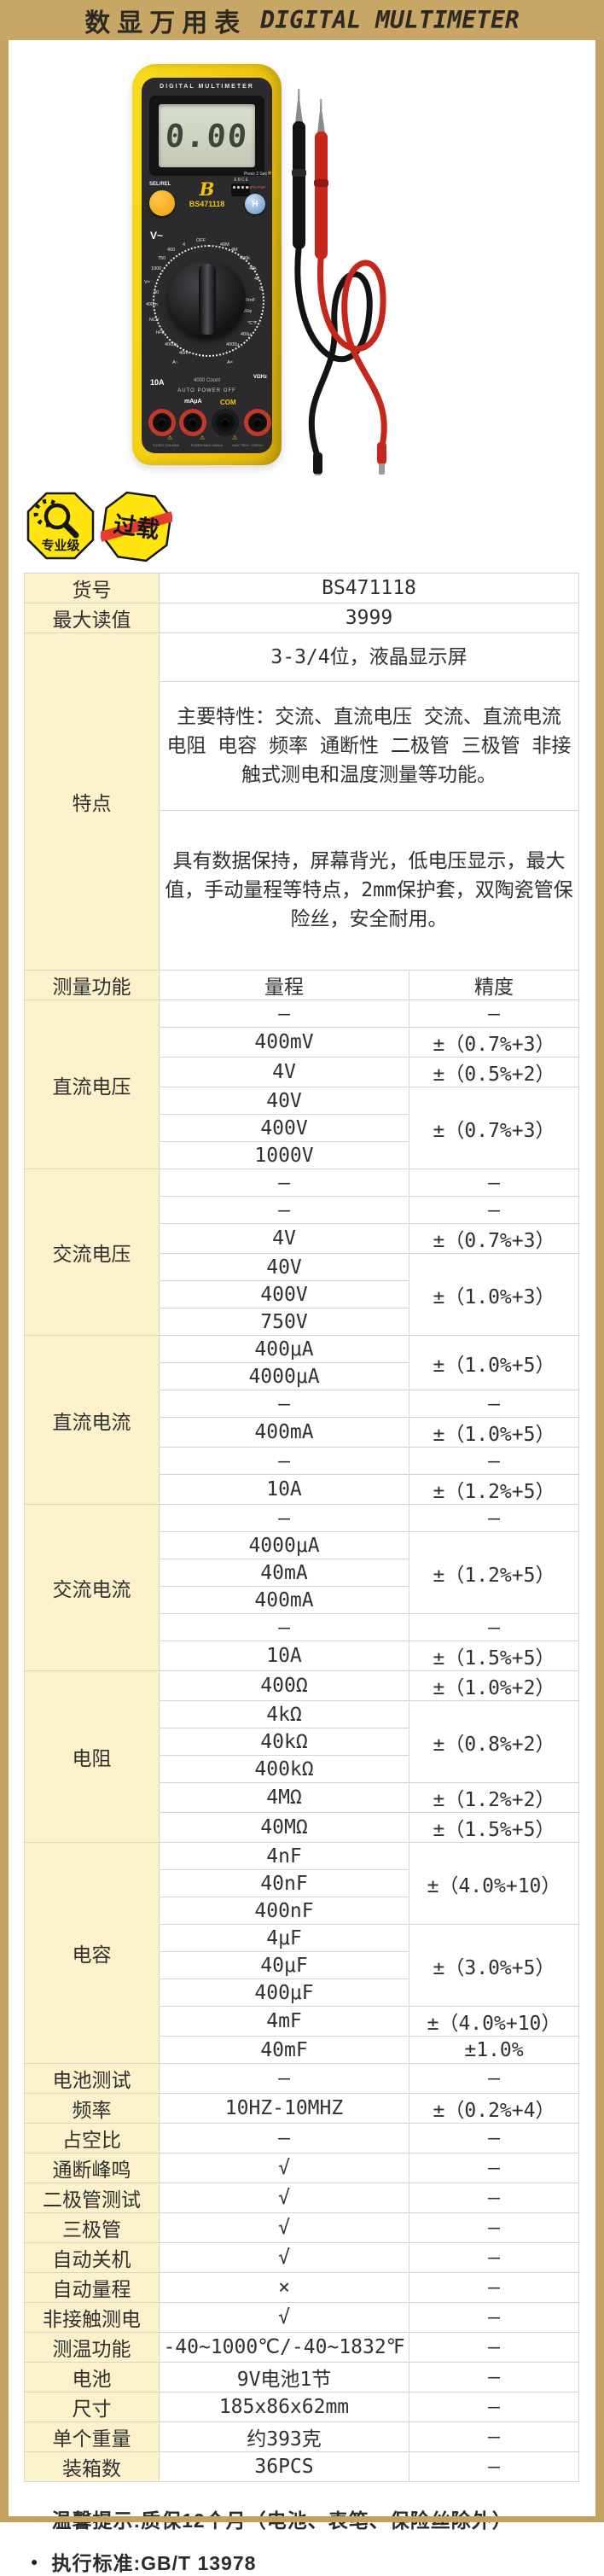 The height and width of the screenshot is (2576, 604). Describe the element at coordinates (92, 2437) in the screenshot. I see `group-label: 单个重量` at that location.